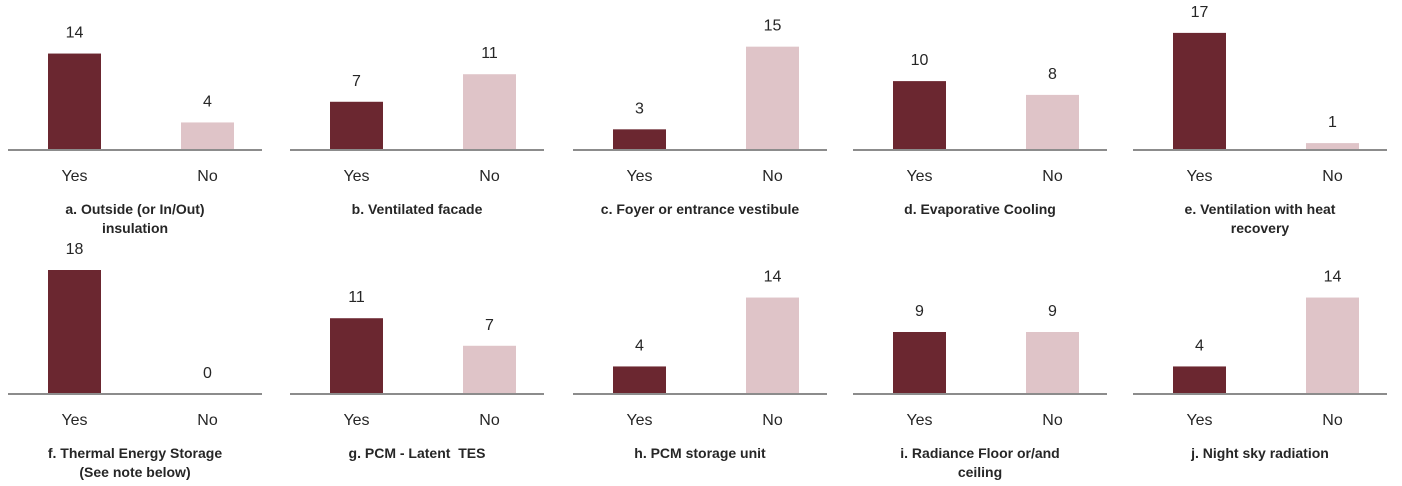  Describe the element at coordinates (979, 453) in the screenshot. I see `chart-caption: i. Radiance Floor or/and` at that location.